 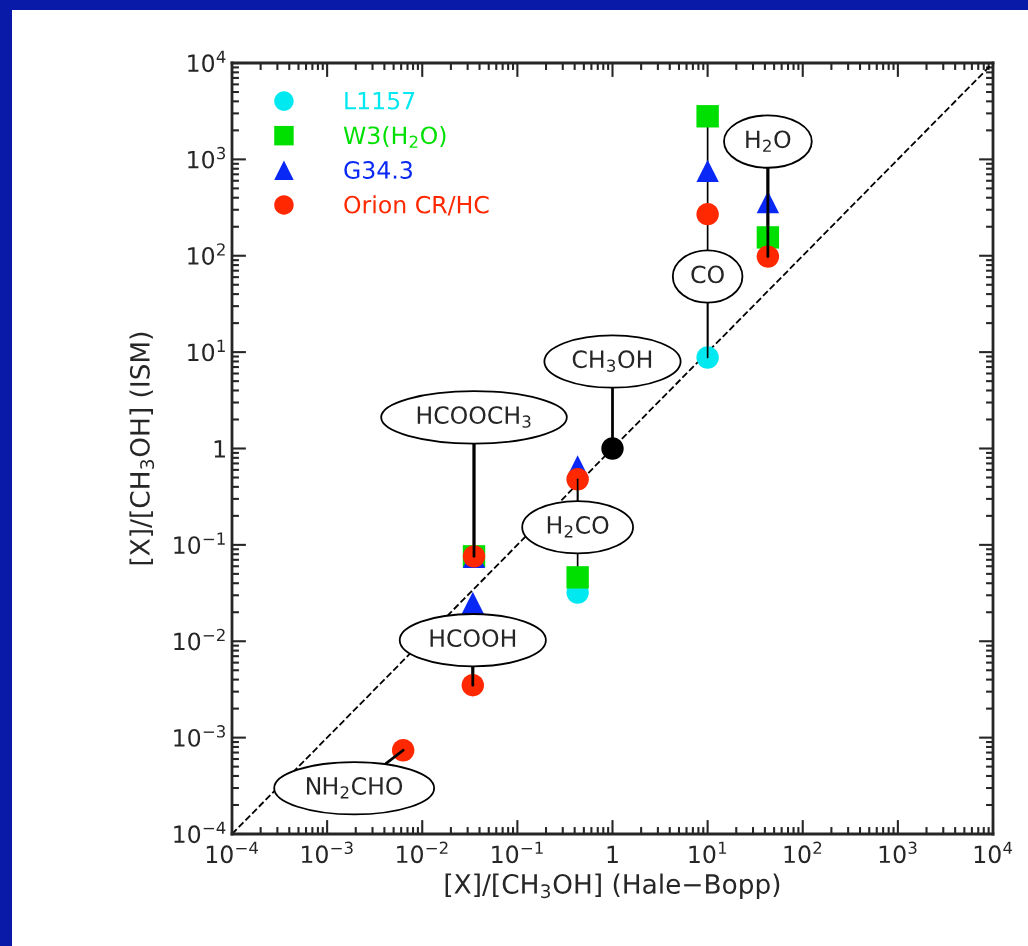 I want to click on x-tick-label: 10$^{2}$, so click(x=803, y=852).